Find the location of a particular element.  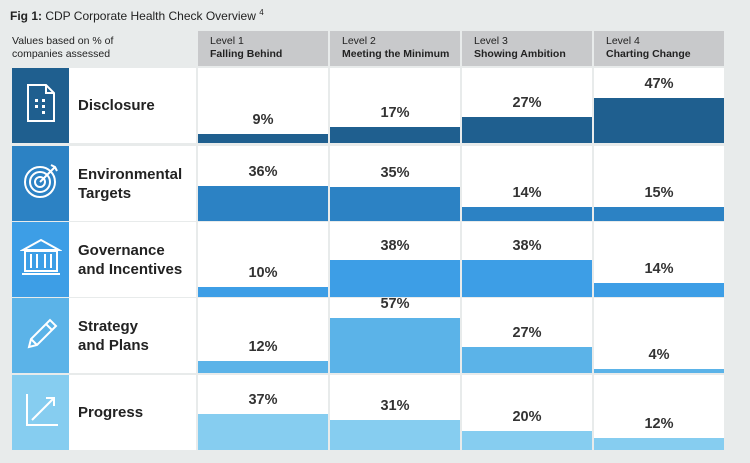

row-label-text: Disclosure is located at coordinates (116, 105).